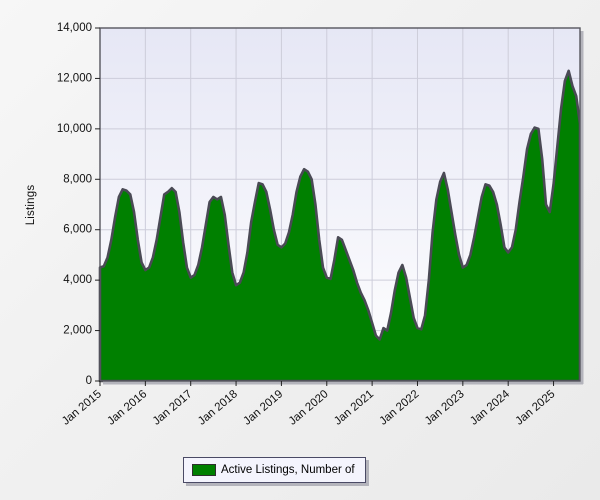 The height and width of the screenshot is (500, 600). I want to click on x-tick-label: Jan 2019, so click(263, 408).